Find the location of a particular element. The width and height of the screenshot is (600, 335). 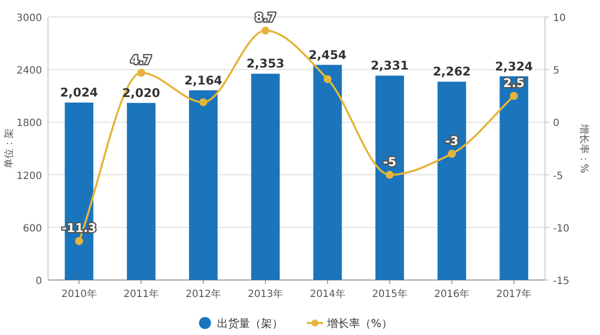

y2-tick-label: -15 is located at coordinates (561, 281).